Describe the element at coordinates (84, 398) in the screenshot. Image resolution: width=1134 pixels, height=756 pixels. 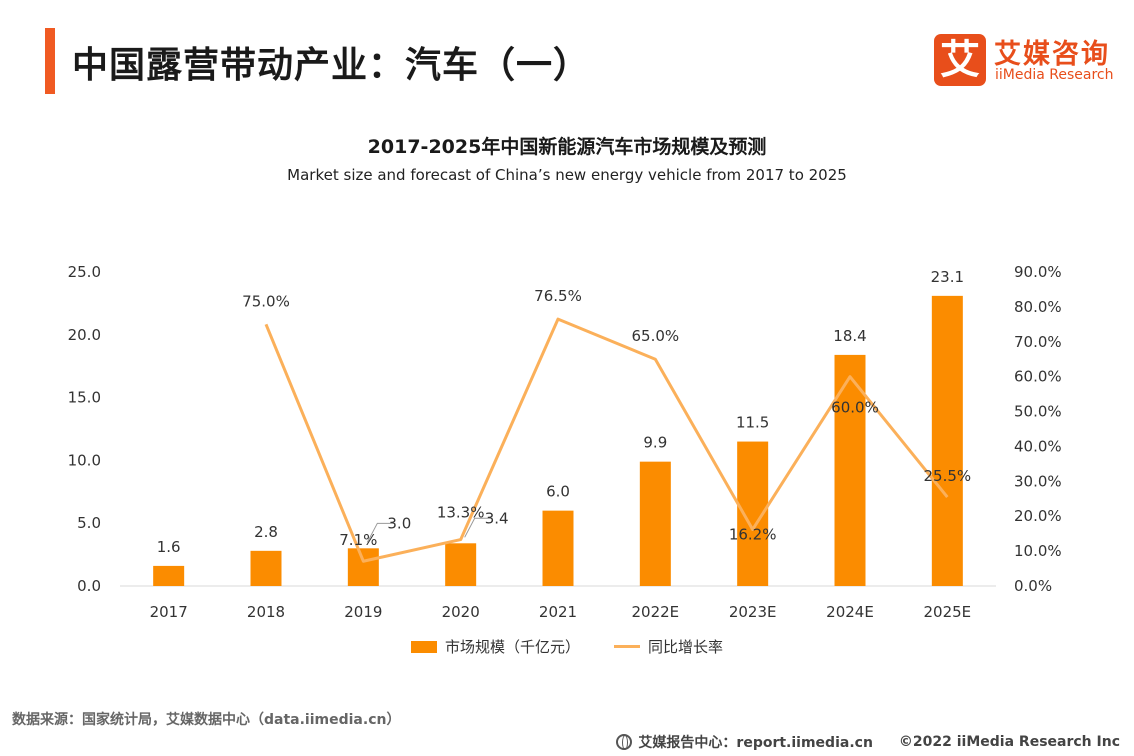
I see `y-left-tick-label: 15.0` at that location.